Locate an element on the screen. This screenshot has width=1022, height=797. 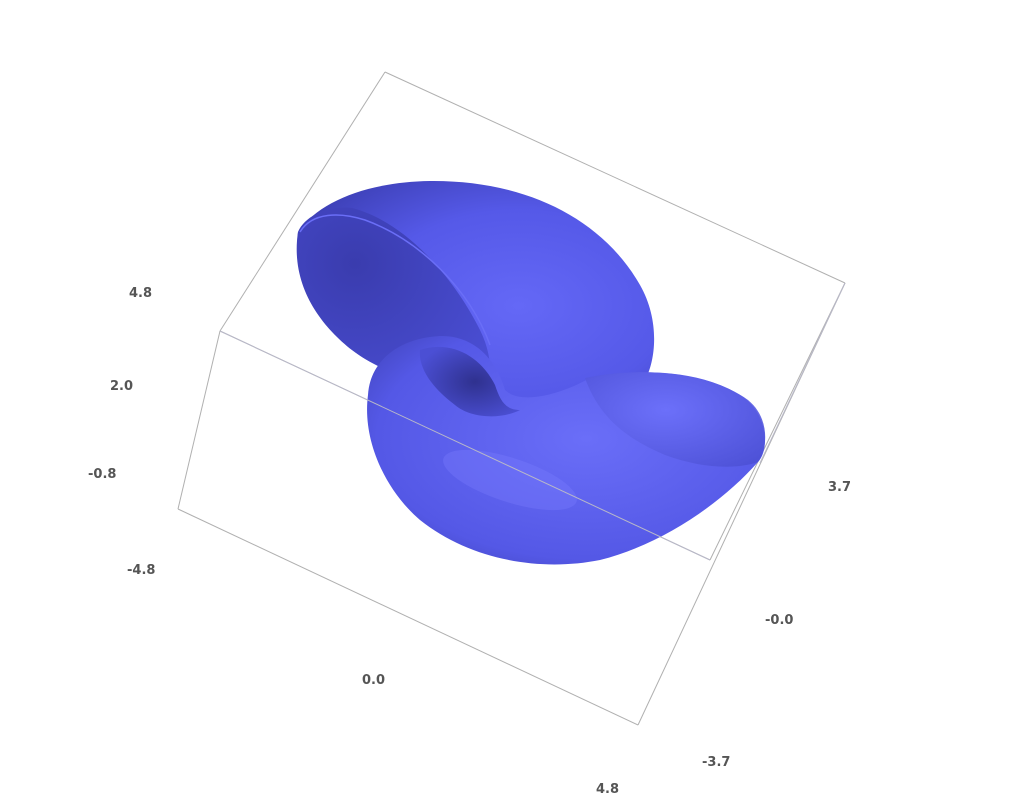
z-tick-label: -4.8 is located at coordinates (141, 570).